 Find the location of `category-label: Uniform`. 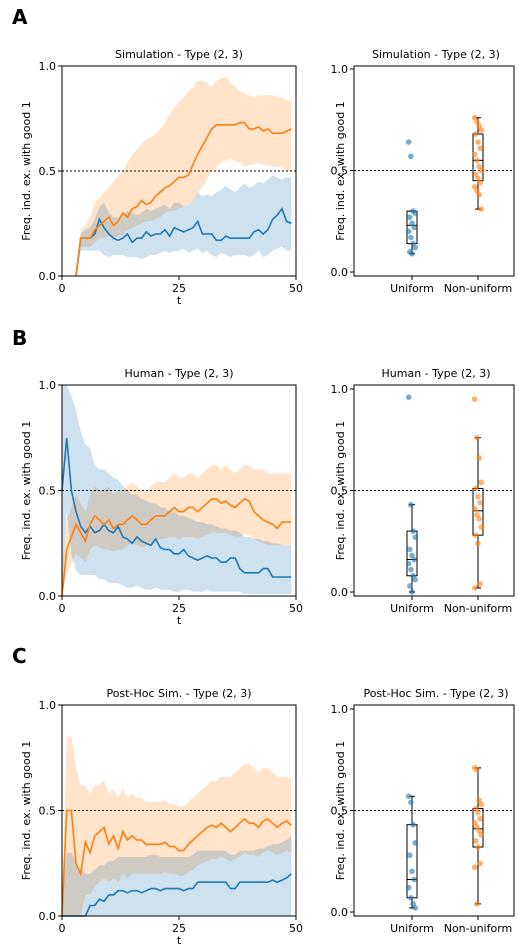

category-label: Uniform is located at coordinates (412, 608).